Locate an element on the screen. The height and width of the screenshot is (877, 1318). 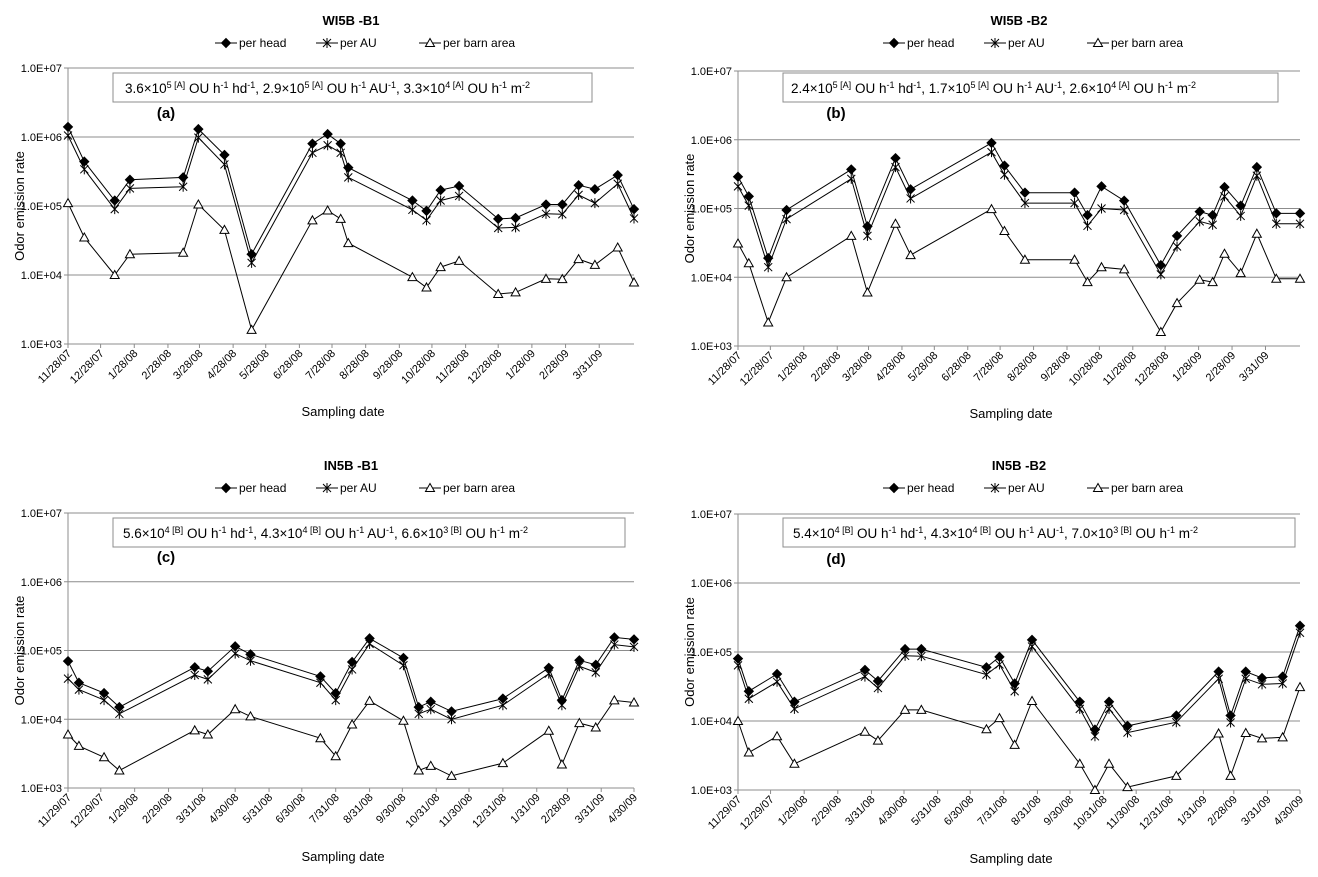
panel-label: (c) is located at coordinates (166, 557).